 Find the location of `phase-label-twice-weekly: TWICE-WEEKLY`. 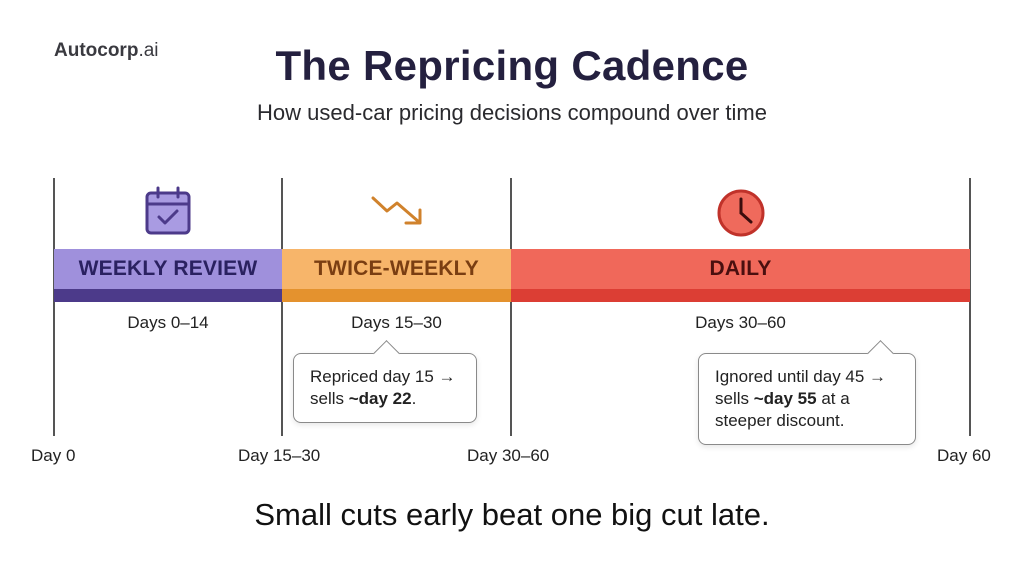

phase-label-twice-weekly: TWICE-WEEKLY is located at coordinates (396, 269).